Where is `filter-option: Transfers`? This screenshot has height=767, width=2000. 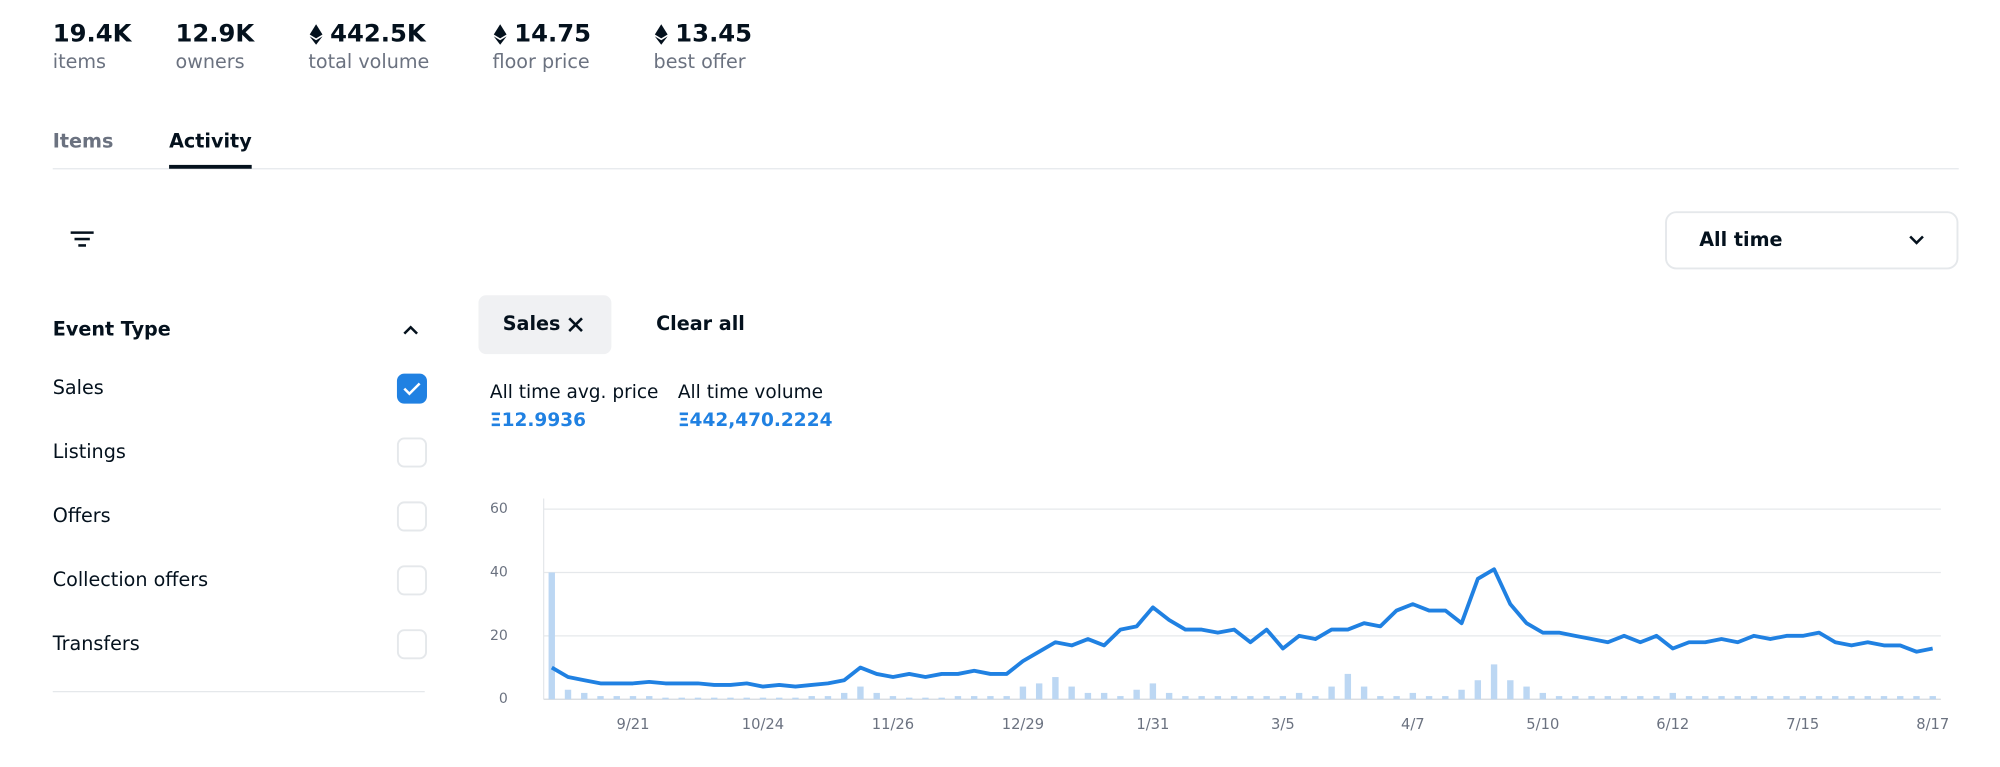 filter-option: Transfers is located at coordinates (96, 643).